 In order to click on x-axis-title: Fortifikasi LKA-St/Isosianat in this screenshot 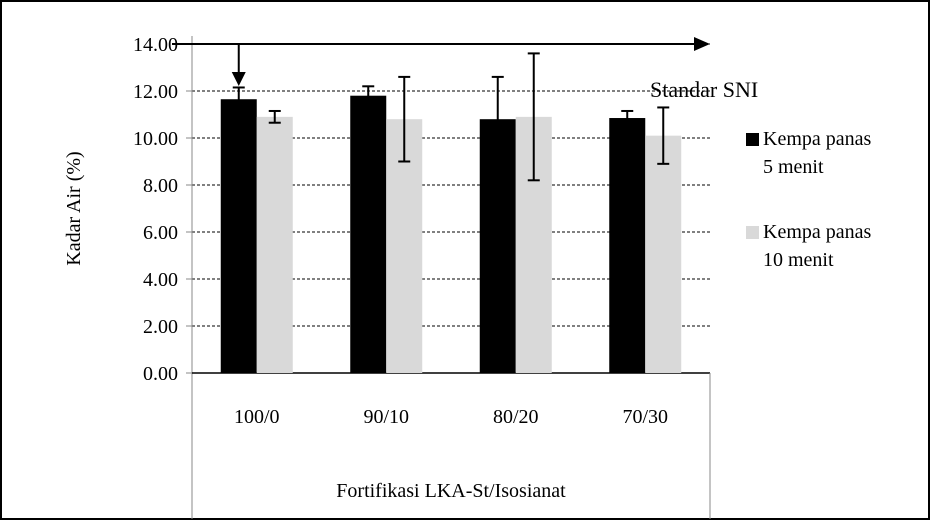, I will do `click(451, 491)`.